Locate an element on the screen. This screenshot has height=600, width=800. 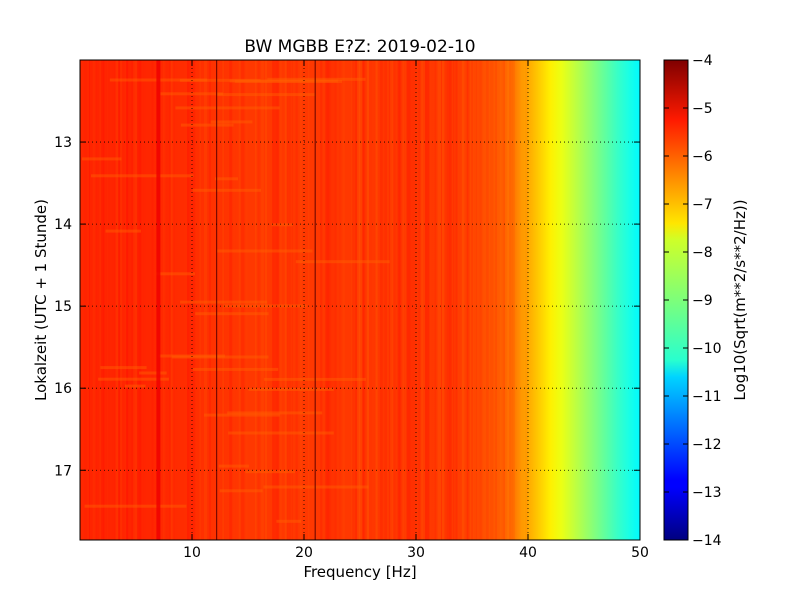
x-tick-label: 20 is located at coordinates (304, 553).